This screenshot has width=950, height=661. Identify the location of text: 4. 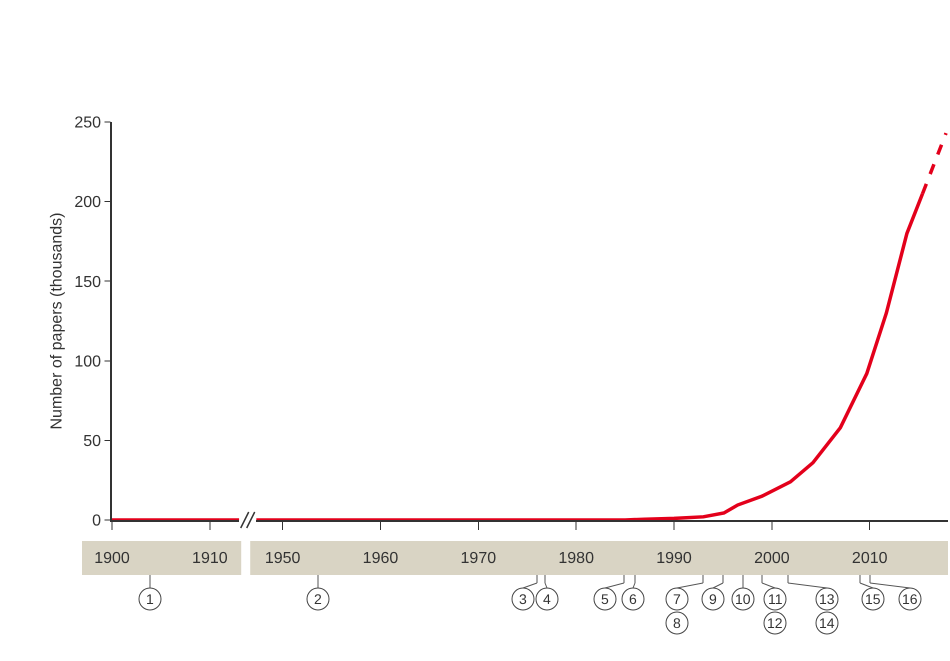
(547, 599).